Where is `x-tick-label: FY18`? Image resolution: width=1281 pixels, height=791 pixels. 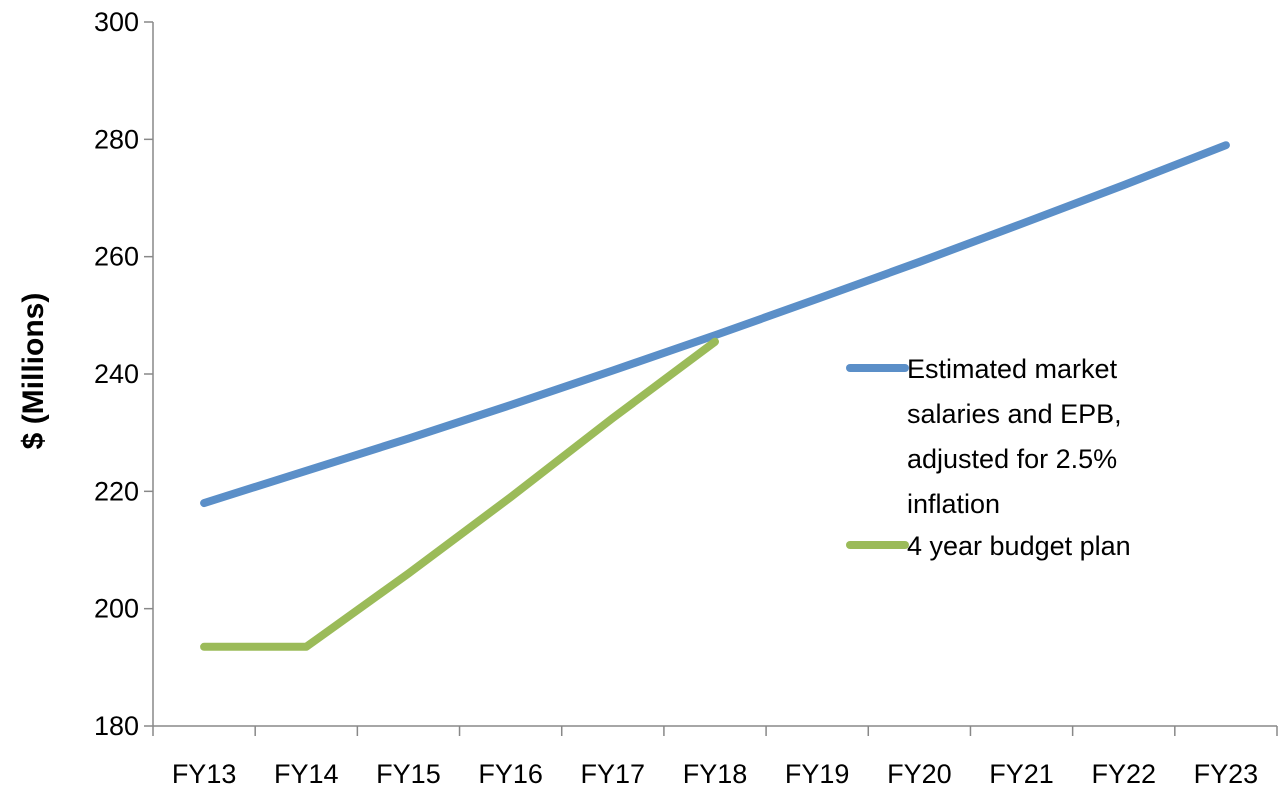 x-tick-label: FY18 is located at coordinates (715, 774).